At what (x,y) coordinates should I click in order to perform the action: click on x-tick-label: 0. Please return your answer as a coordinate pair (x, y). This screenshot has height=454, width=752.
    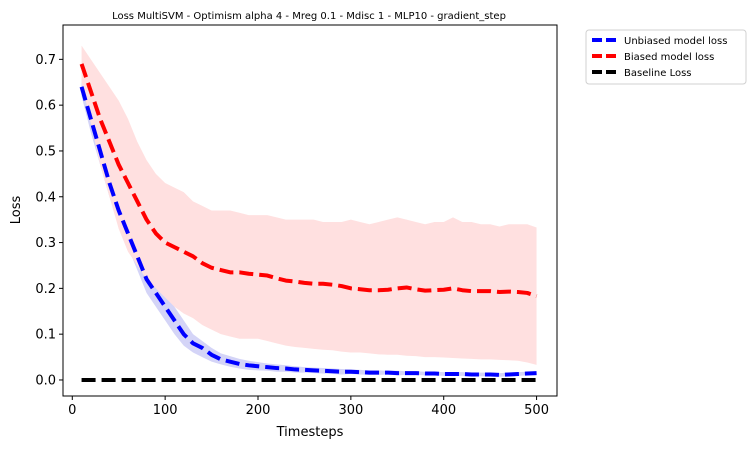
    Looking at the image, I should click on (72, 410).